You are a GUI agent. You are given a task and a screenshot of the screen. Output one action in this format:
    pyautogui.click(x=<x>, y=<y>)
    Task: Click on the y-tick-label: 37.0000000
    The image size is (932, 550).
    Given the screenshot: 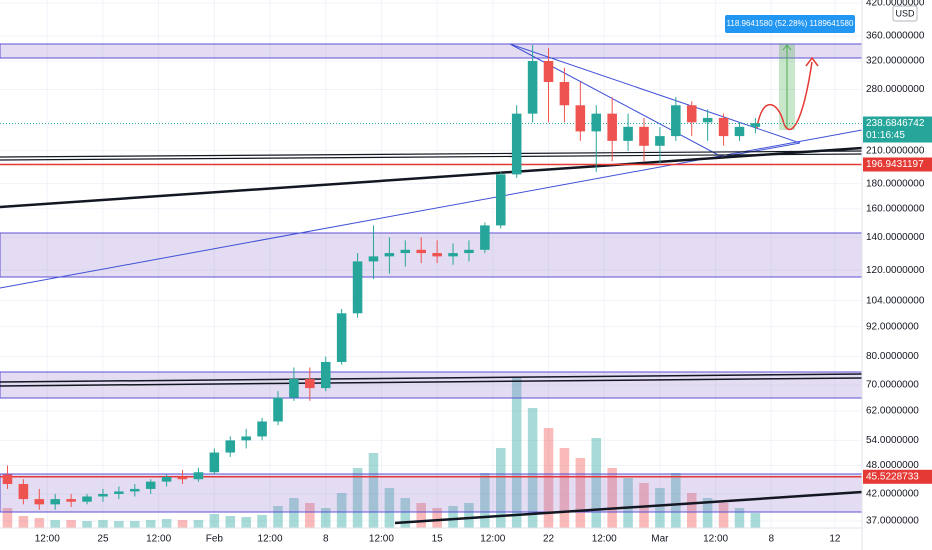 What is the action you would take?
    pyautogui.click(x=892, y=521)
    